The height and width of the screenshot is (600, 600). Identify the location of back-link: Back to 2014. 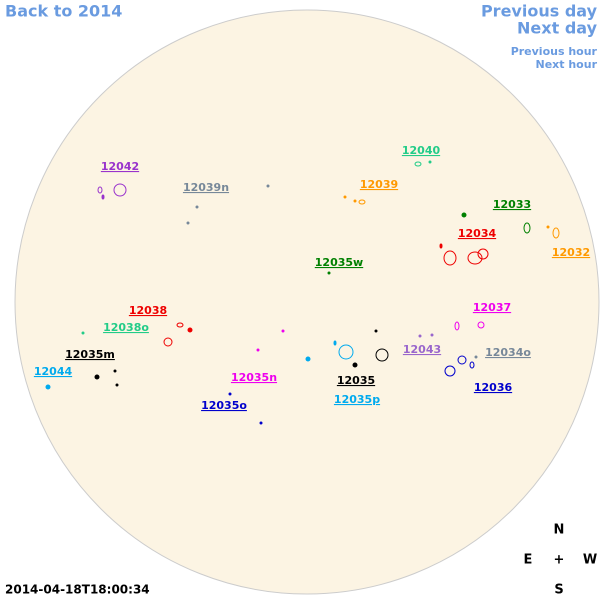
(63, 11).